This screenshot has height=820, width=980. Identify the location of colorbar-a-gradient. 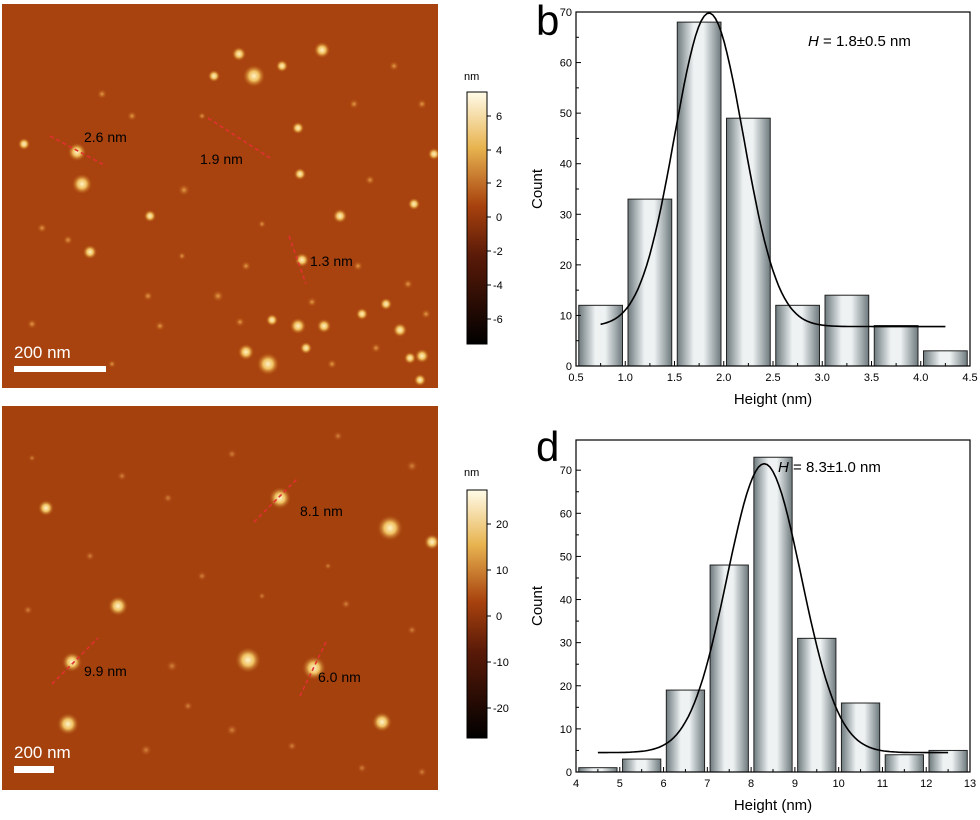
(477, 218).